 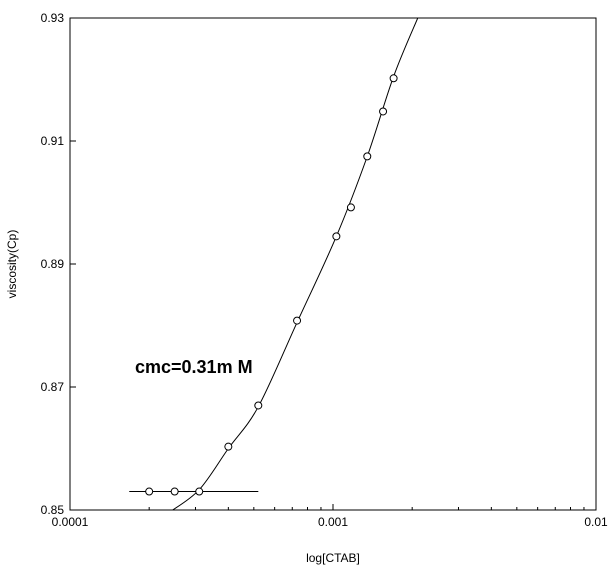 I want to click on y-axis-title: viscosity(Cp), so click(x=12, y=264).